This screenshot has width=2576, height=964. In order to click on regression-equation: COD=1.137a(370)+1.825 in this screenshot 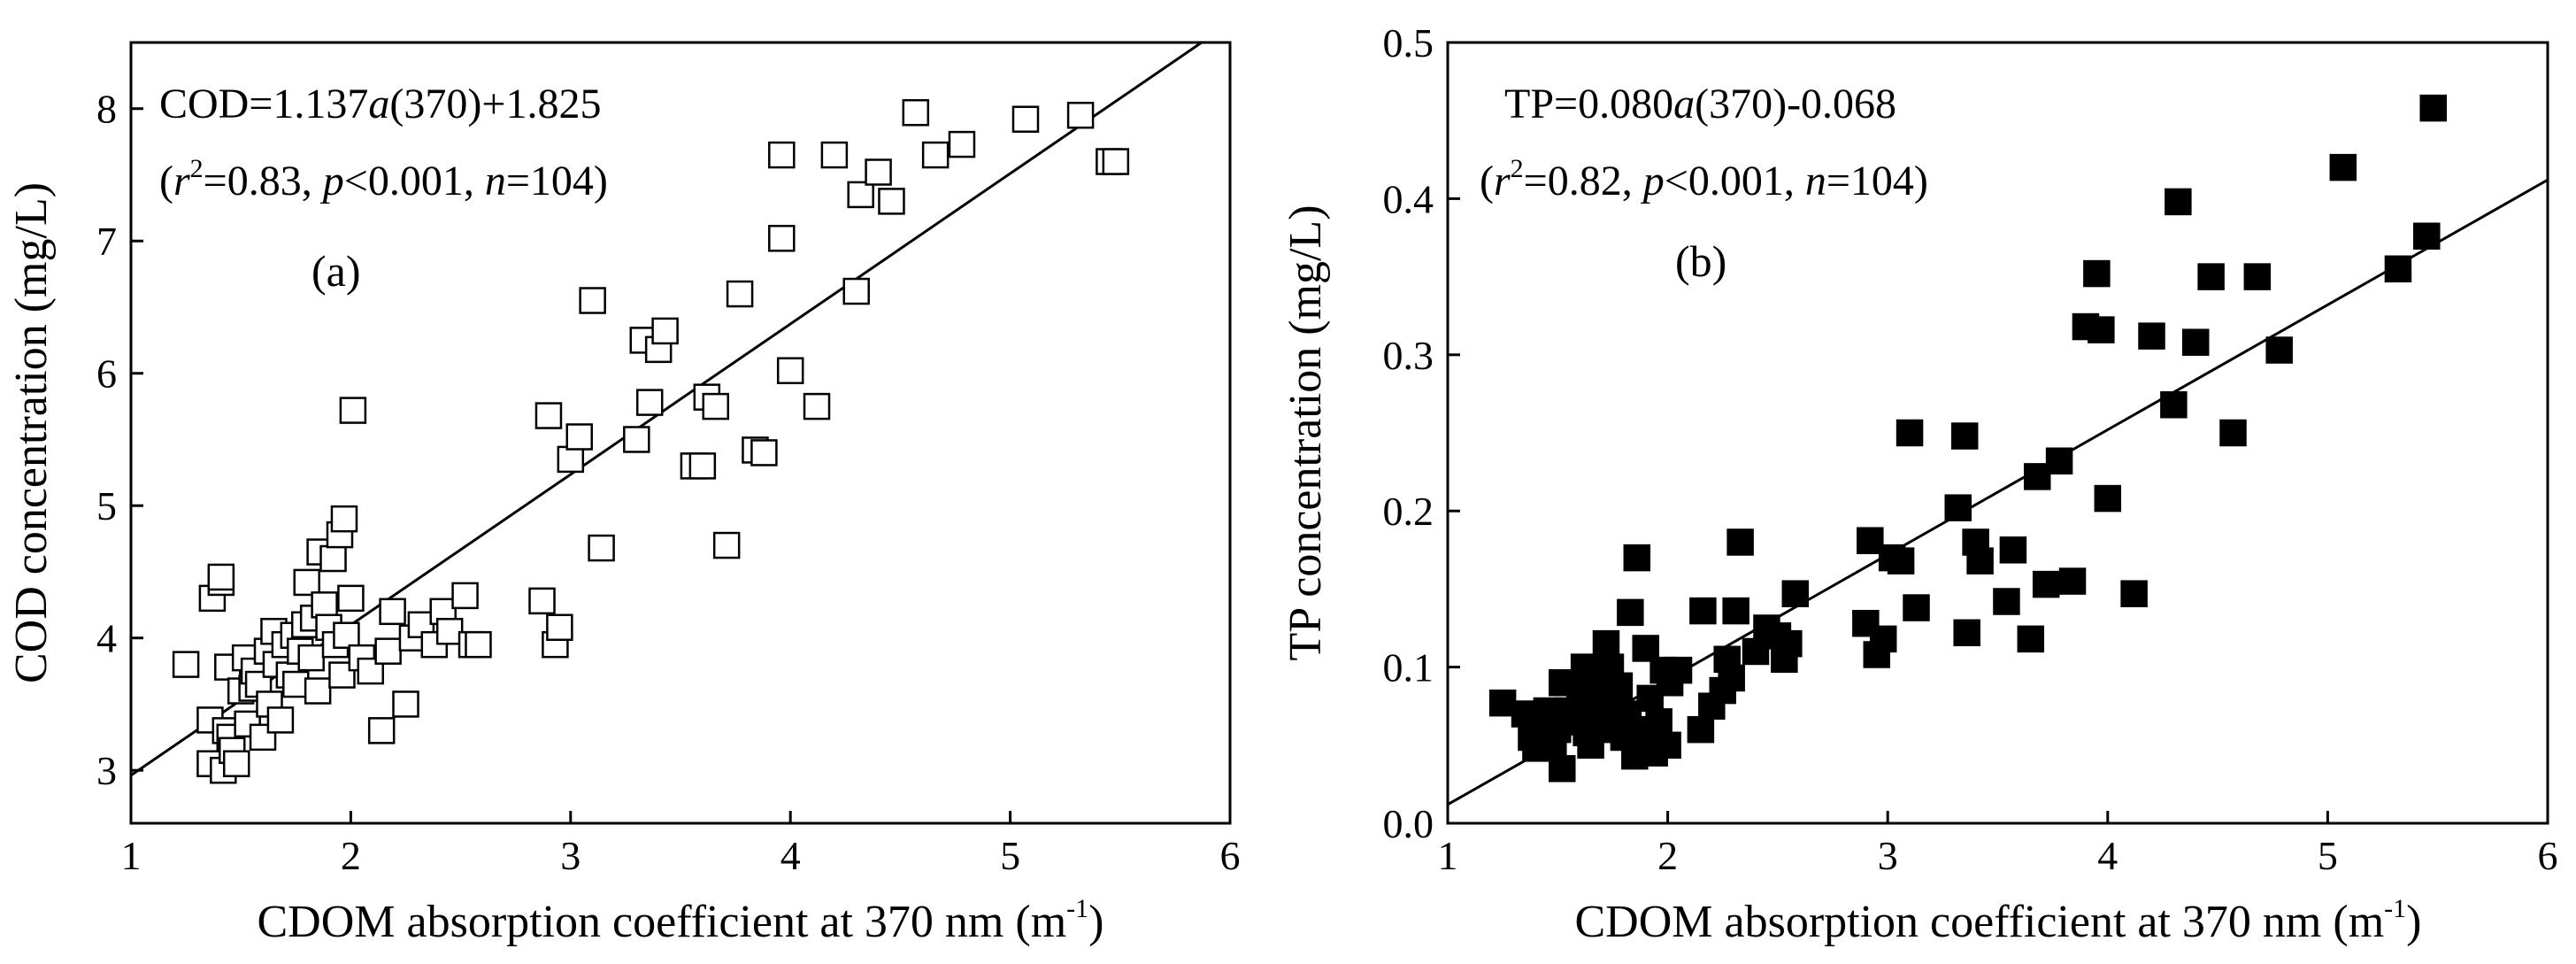, I will do `click(380, 104)`.